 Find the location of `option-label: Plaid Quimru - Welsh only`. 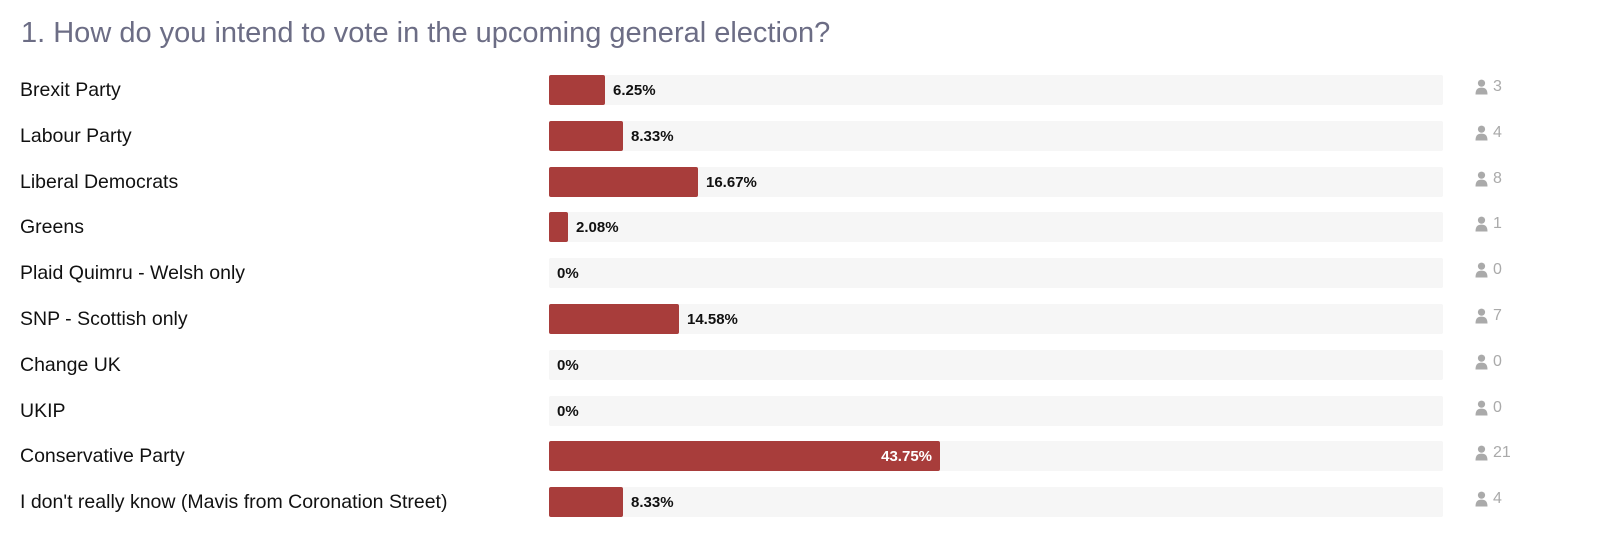

option-label: Plaid Quimru - Welsh only is located at coordinates (133, 273).